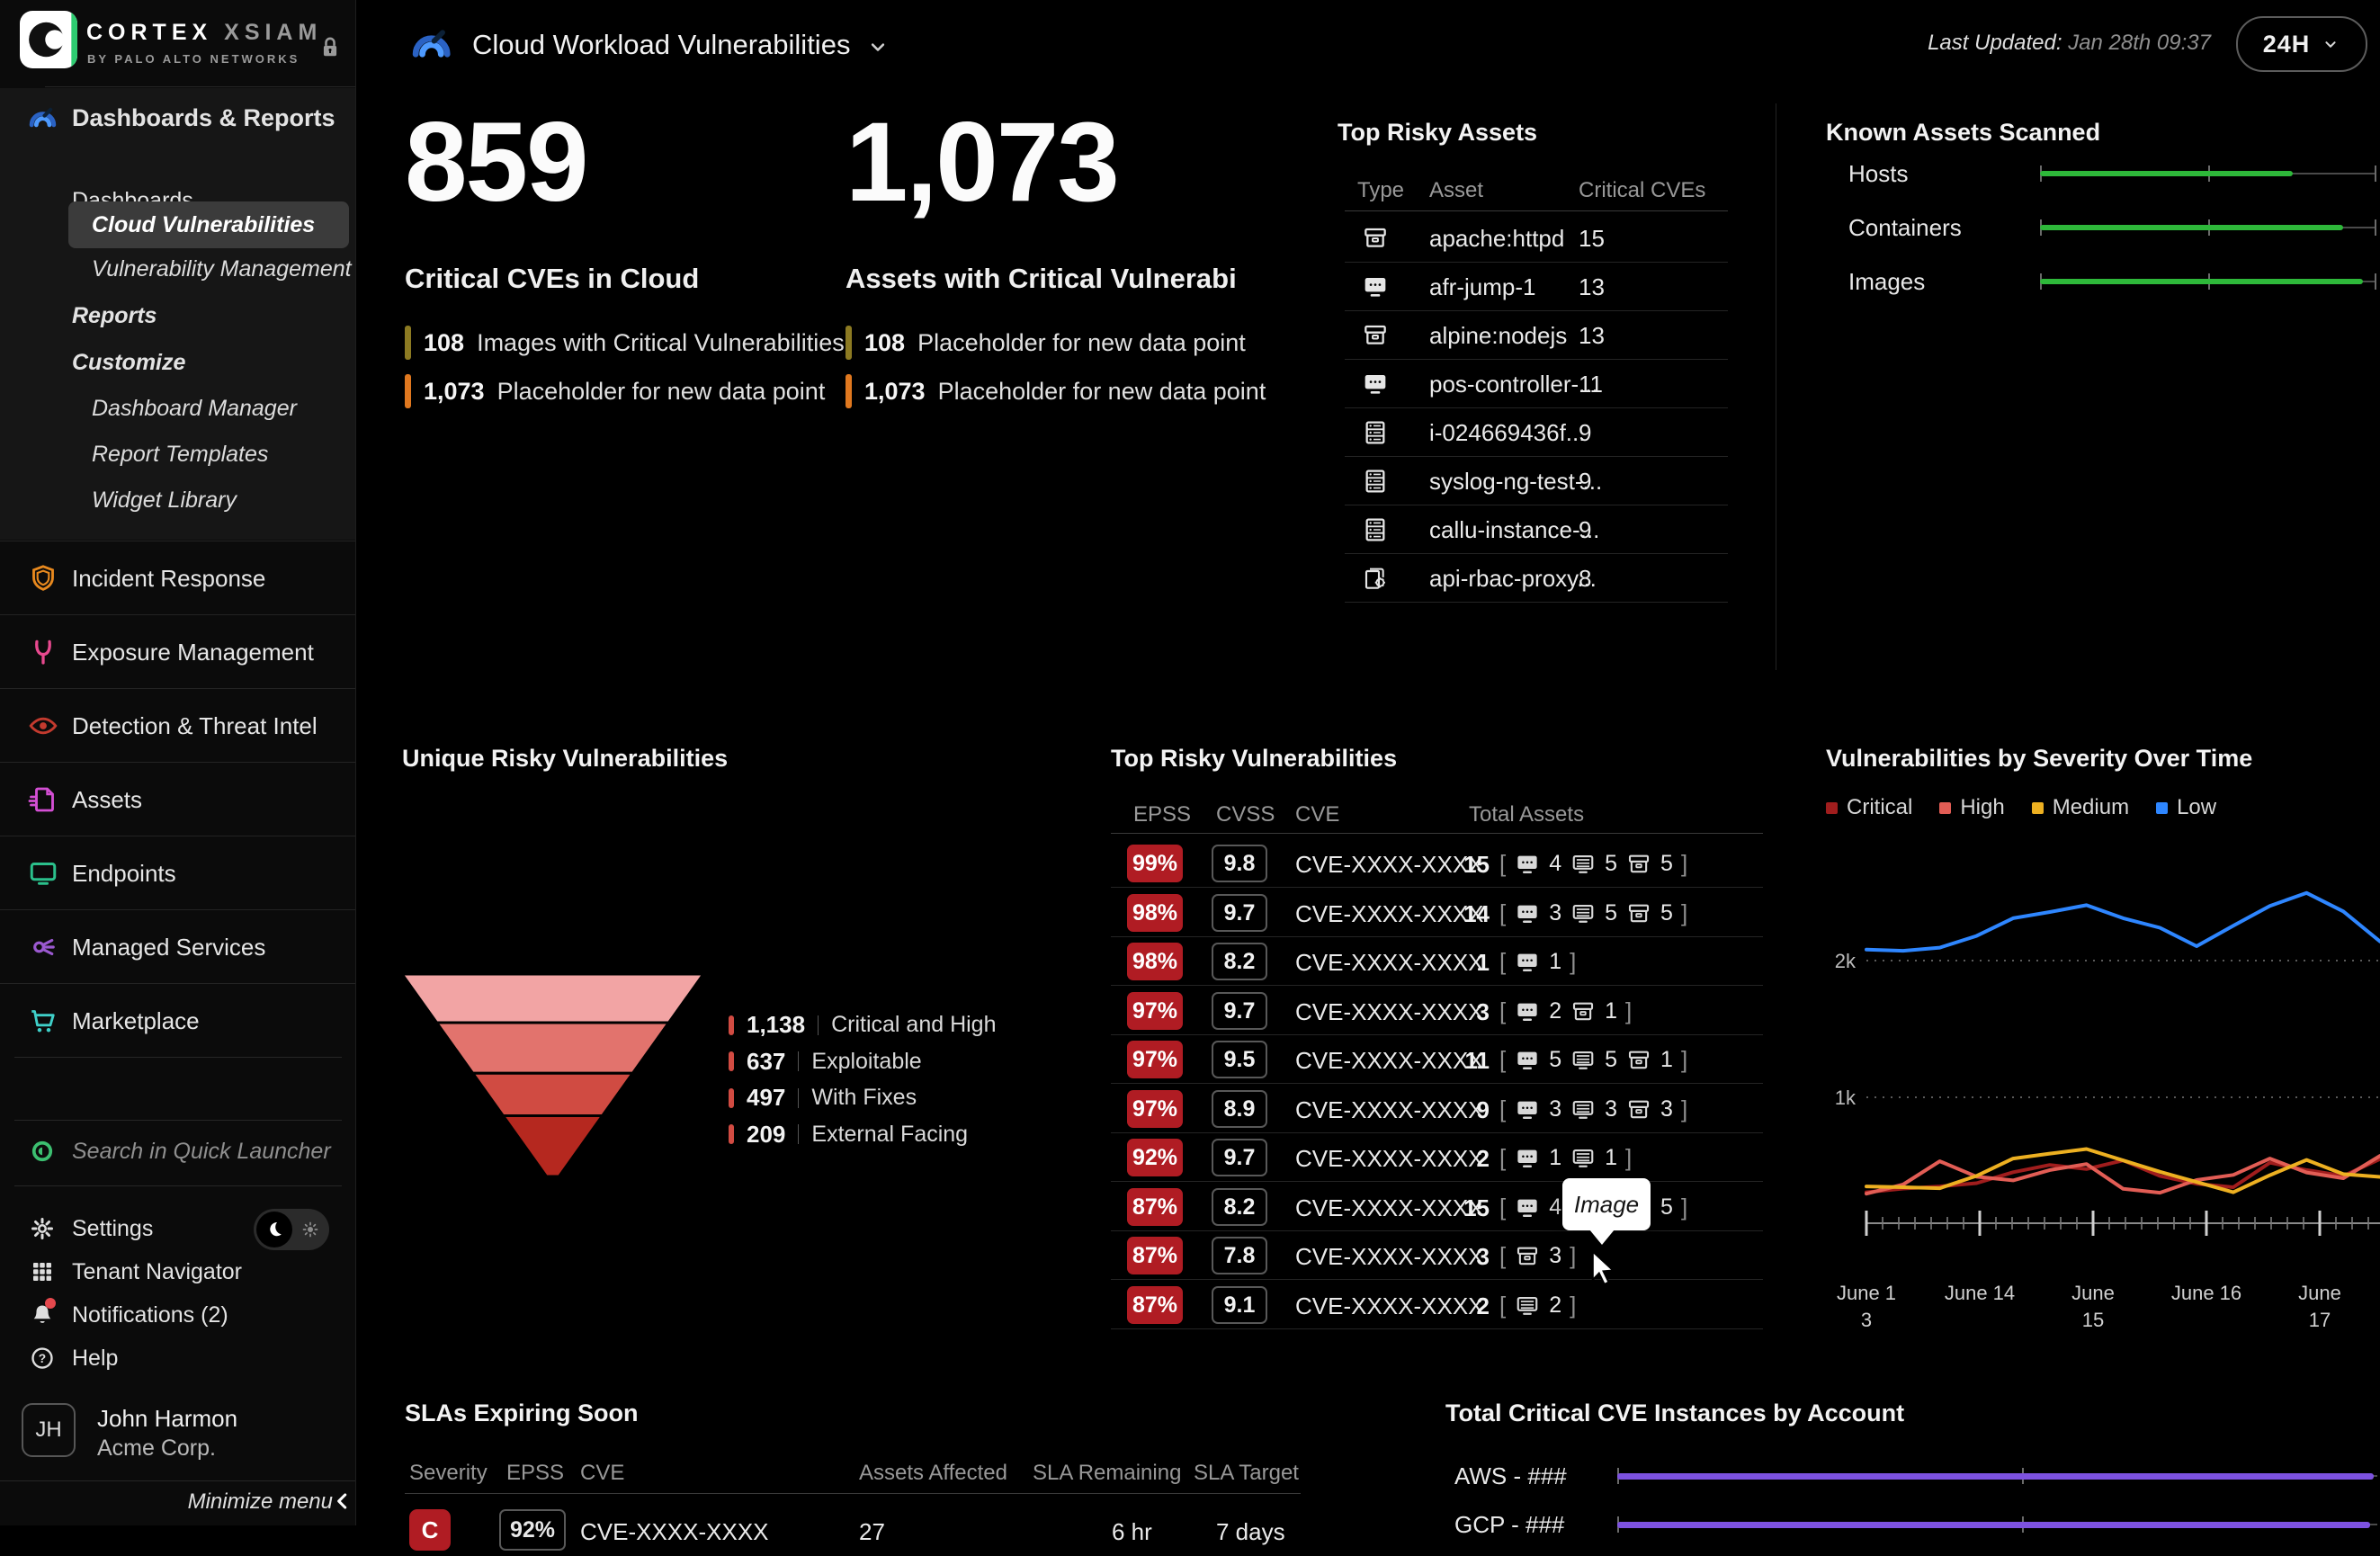 This screenshot has width=2380, height=1556. What do you see at coordinates (177, 500) in the screenshot?
I see `sidebar-item-widget-library: Widget Library` at bounding box center [177, 500].